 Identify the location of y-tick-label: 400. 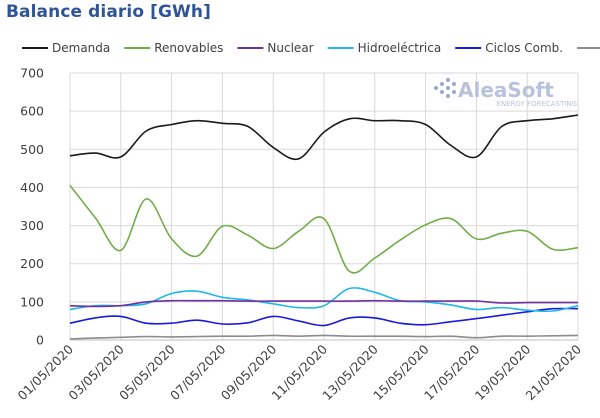
(32, 187).